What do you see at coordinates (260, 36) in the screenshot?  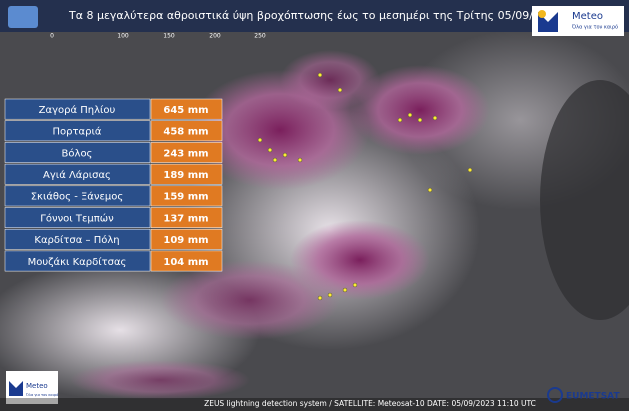 I see `scale-label: 250` at bounding box center [260, 36].